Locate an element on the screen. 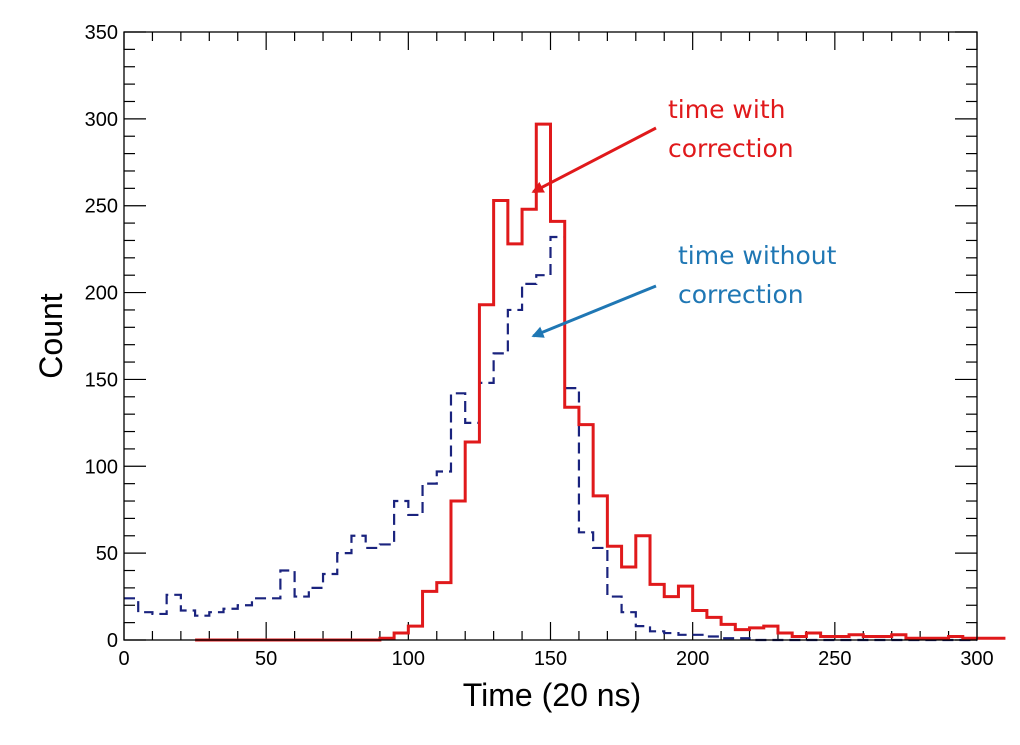 This screenshot has width=1020, height=745. y-tick-label: 250 is located at coordinates (101, 207).